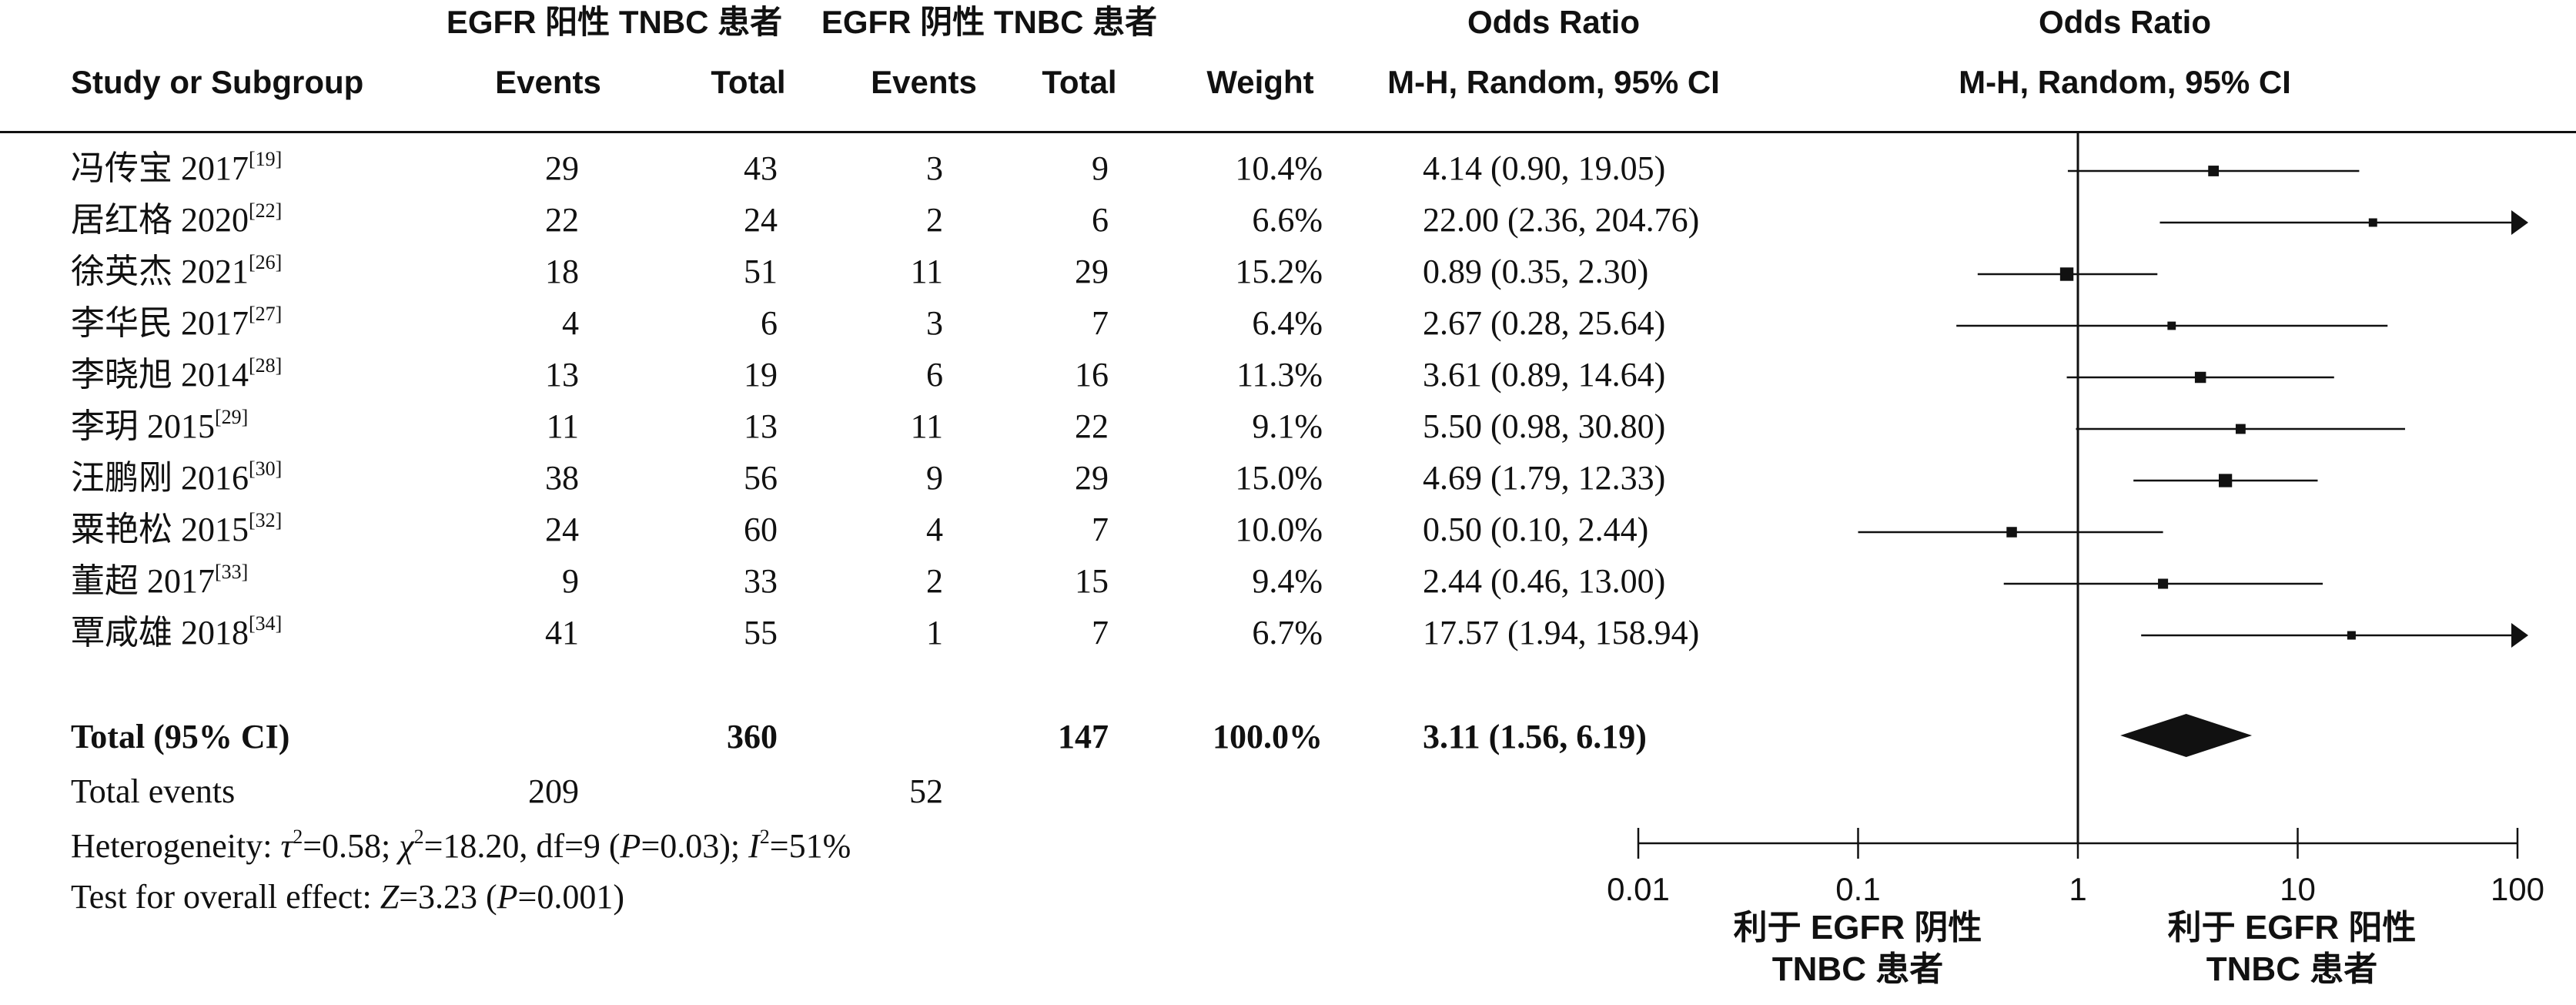 This screenshot has width=2576, height=1005. What do you see at coordinates (761, 426) in the screenshot?
I see `total-positive: 13` at bounding box center [761, 426].